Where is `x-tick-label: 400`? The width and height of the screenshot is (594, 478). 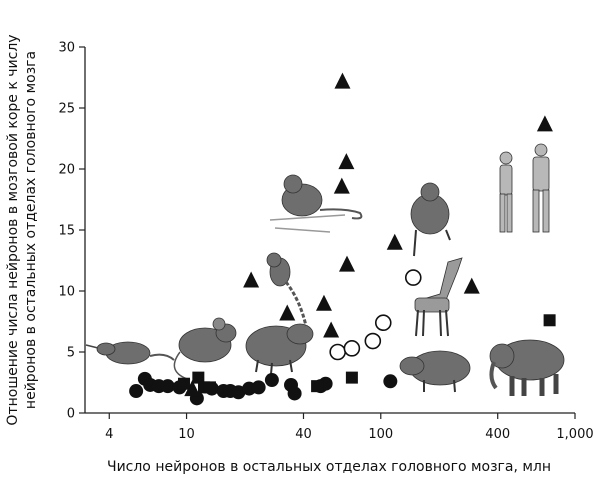 x-tick-label: 400 is located at coordinates (497, 434).